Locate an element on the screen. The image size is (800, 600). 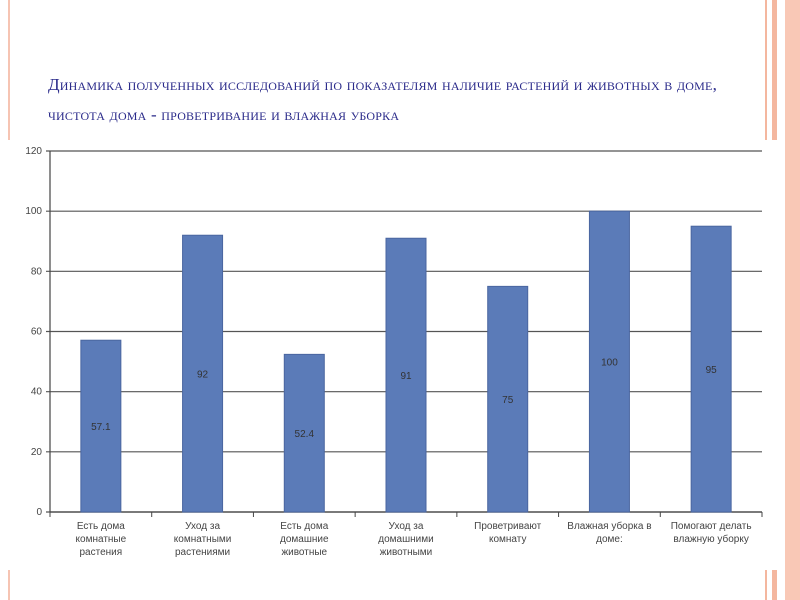
y-tick-label: 20 is located at coordinates (37, 452).